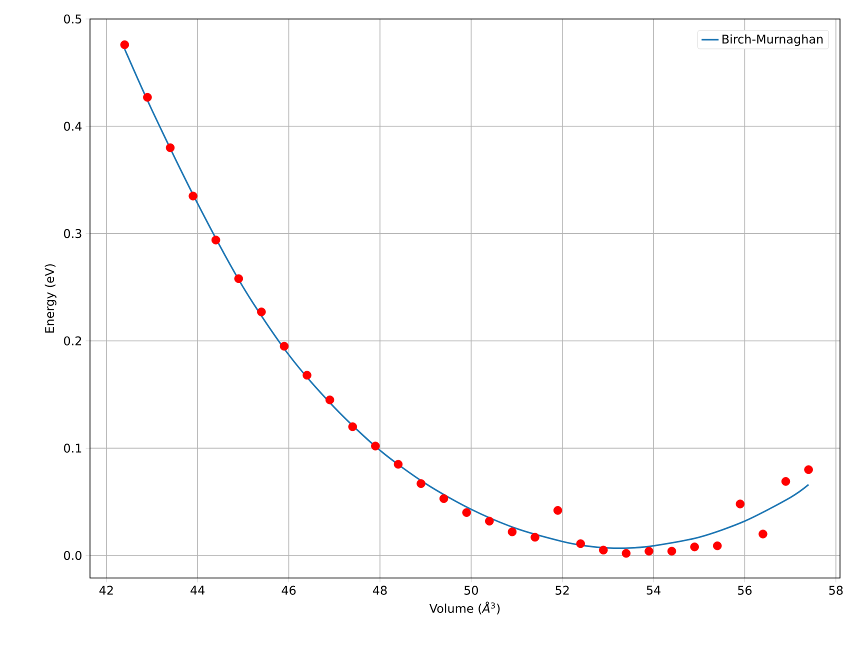  Describe the element at coordinates (464, 608) in the screenshot. I see `x-axis-title: Volume (Å$^{3}$)` at that location.